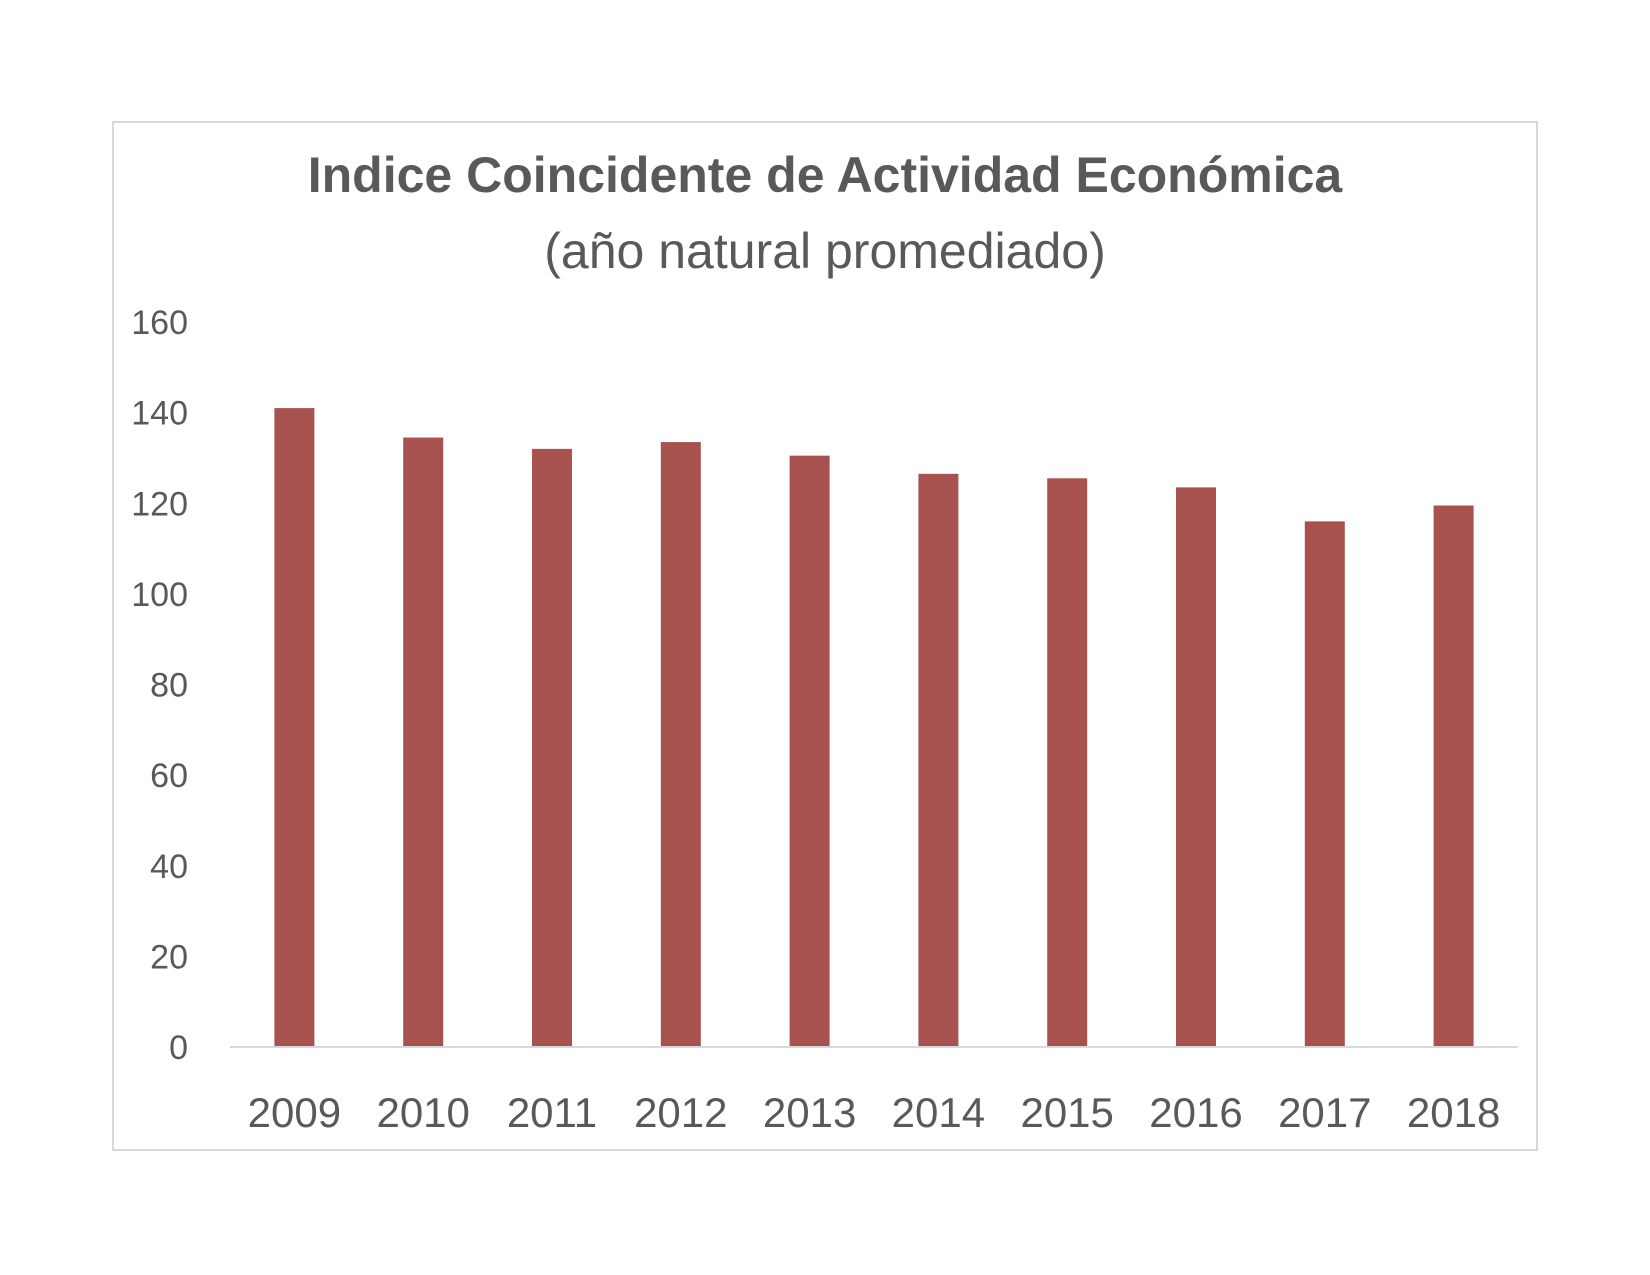 The width and height of the screenshot is (1650, 1275). Describe the element at coordinates (1324, 784) in the screenshot. I see `bar-2017` at that location.